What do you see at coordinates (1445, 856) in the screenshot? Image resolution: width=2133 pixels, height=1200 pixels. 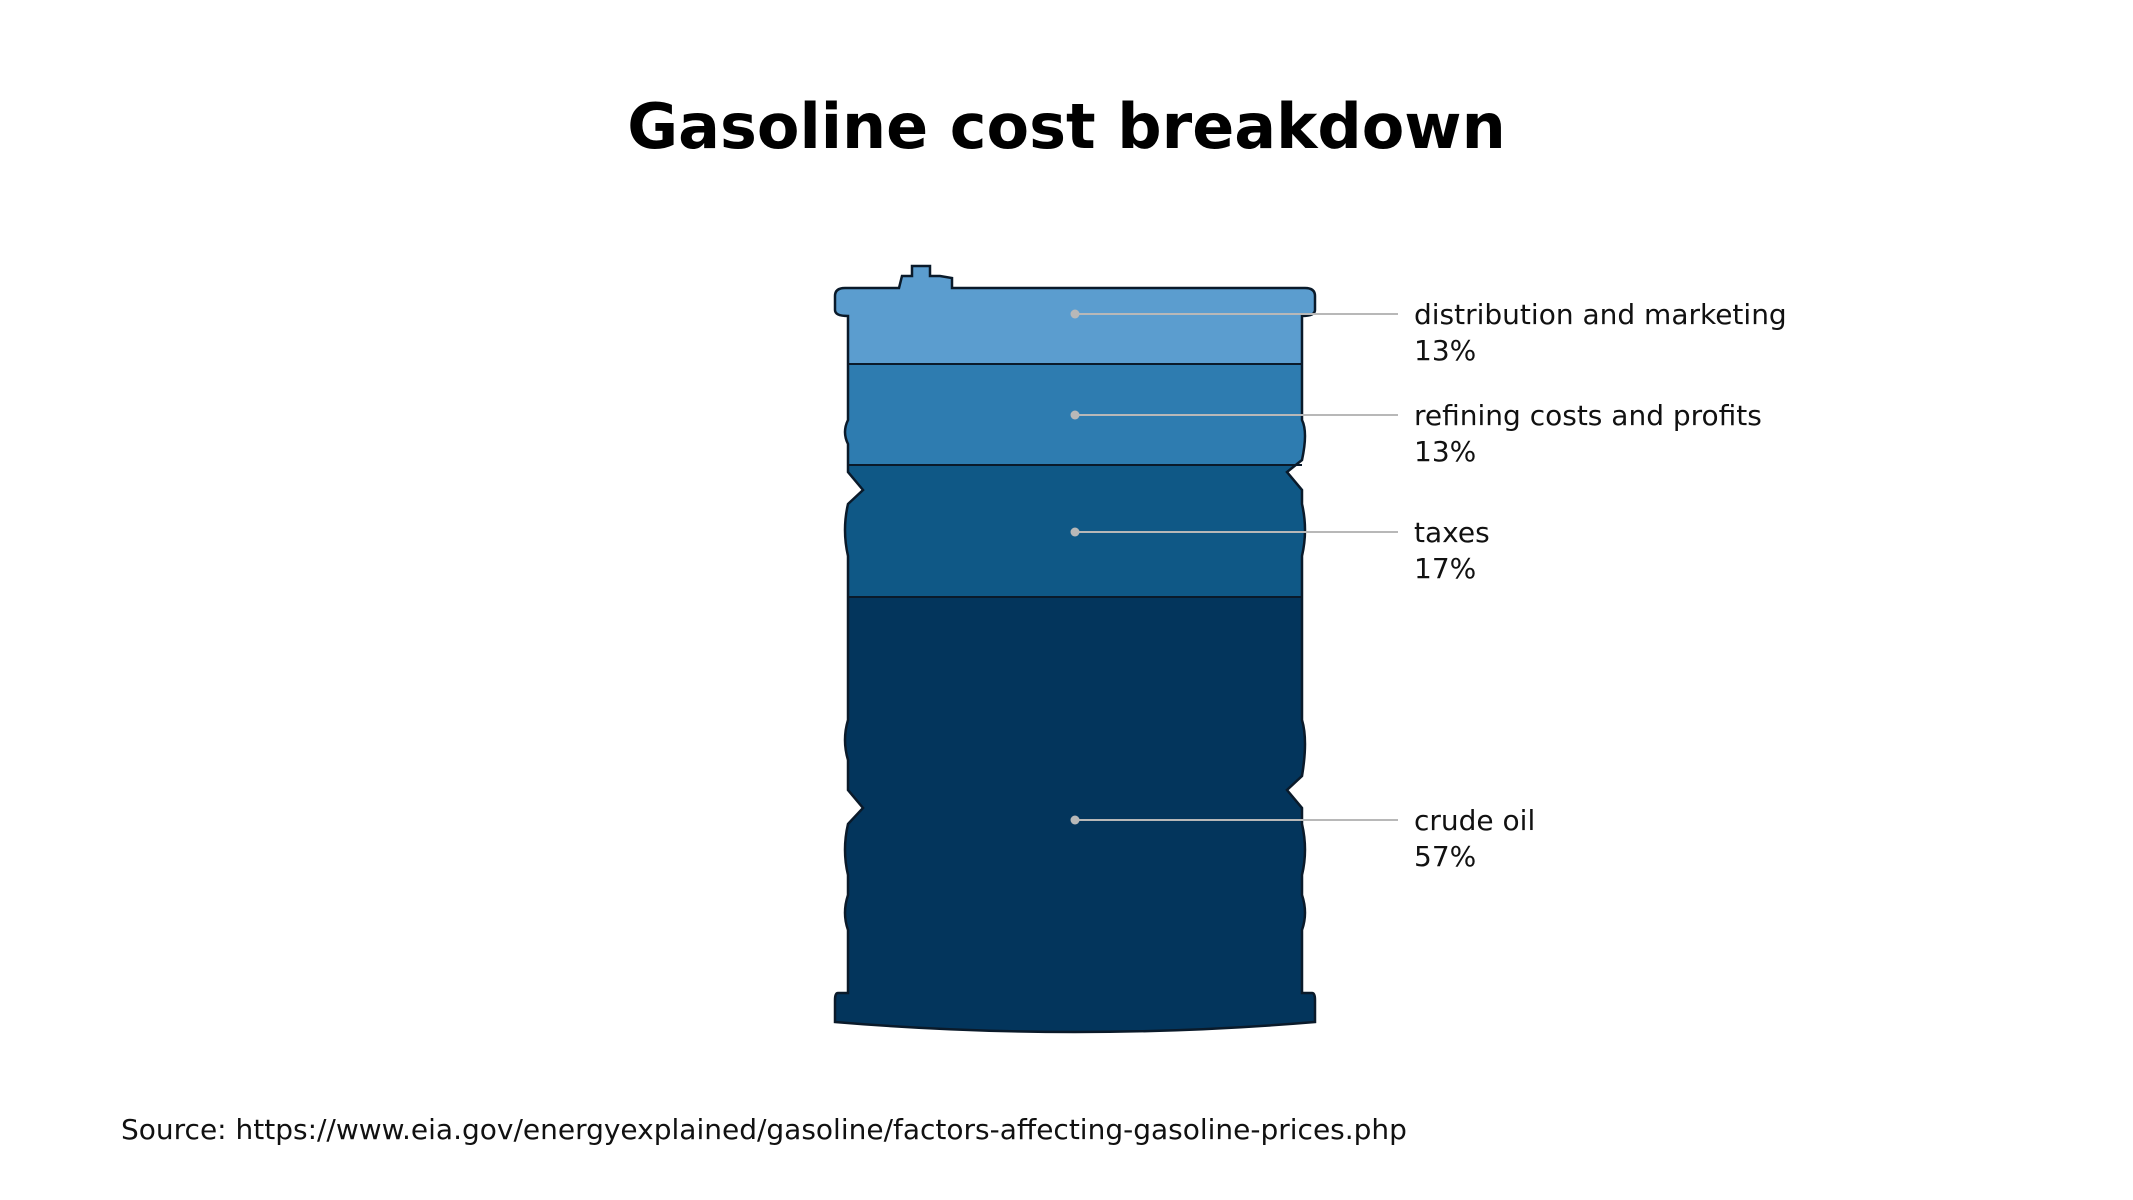 I see `value-label: 57%` at bounding box center [1445, 856].